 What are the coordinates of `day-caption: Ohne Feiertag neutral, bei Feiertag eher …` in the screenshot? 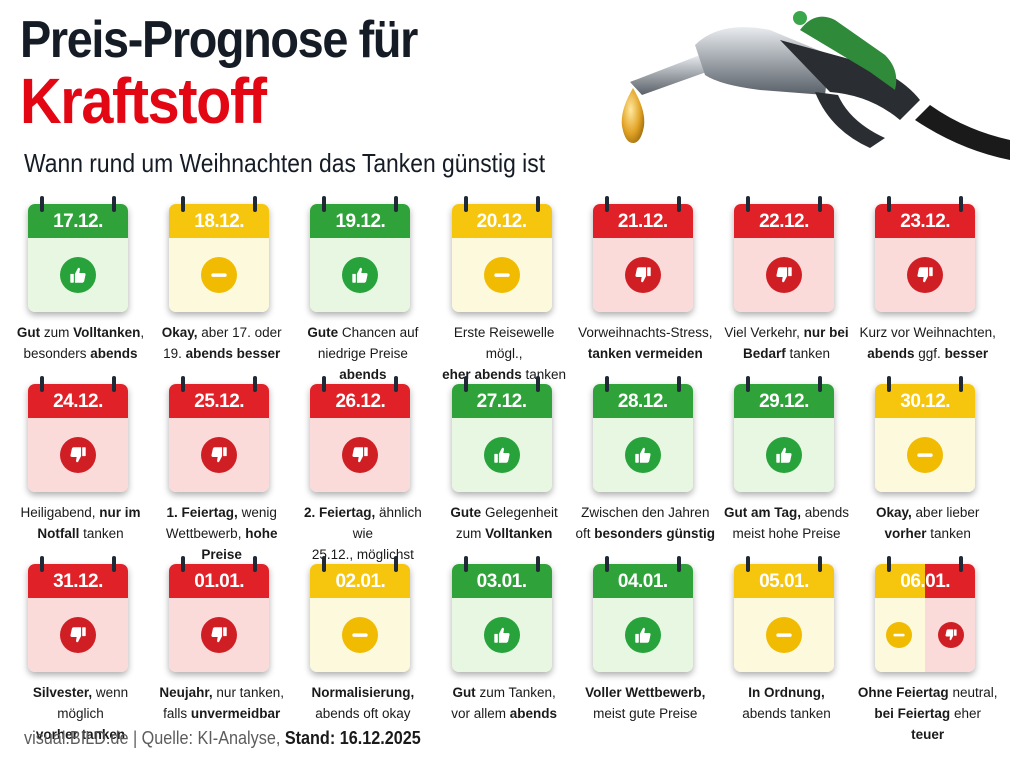 It's located at (927, 713).